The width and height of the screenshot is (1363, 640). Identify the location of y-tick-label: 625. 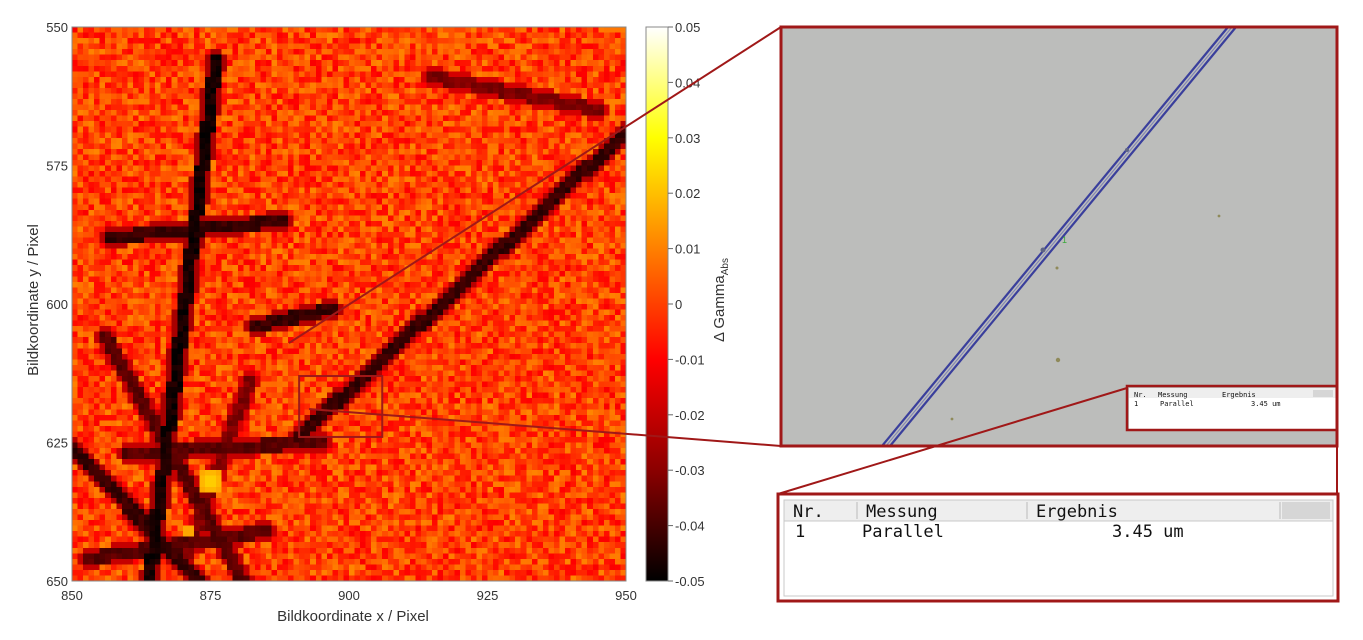
(57, 443).